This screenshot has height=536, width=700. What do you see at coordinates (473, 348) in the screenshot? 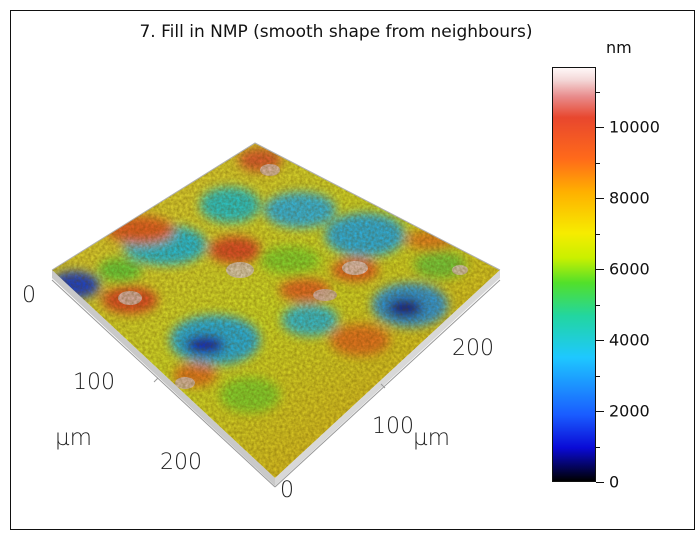
I see `axis-right-end-label: 200` at bounding box center [473, 348].